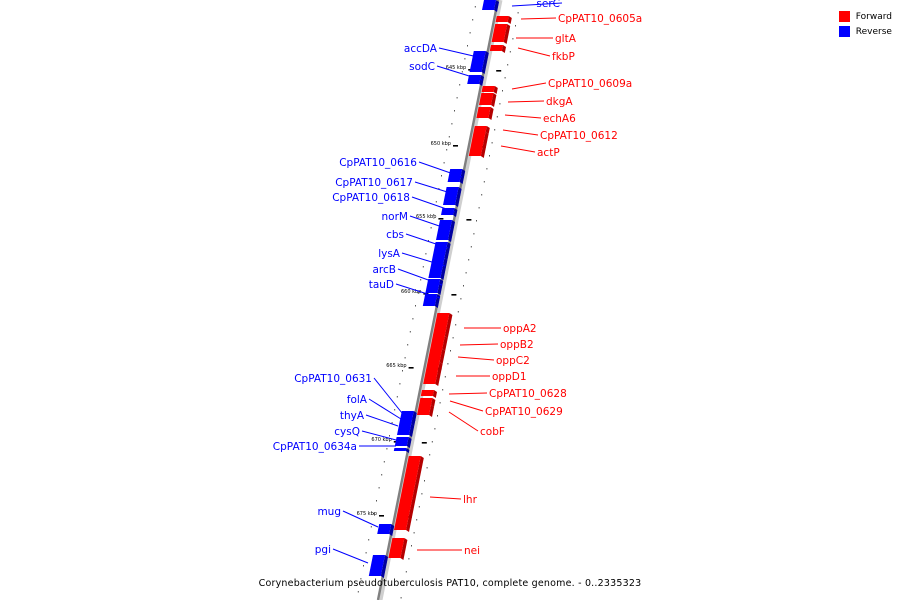 The width and height of the screenshot is (900, 600). I want to click on gene-label-lysa: lysA, so click(389, 254).